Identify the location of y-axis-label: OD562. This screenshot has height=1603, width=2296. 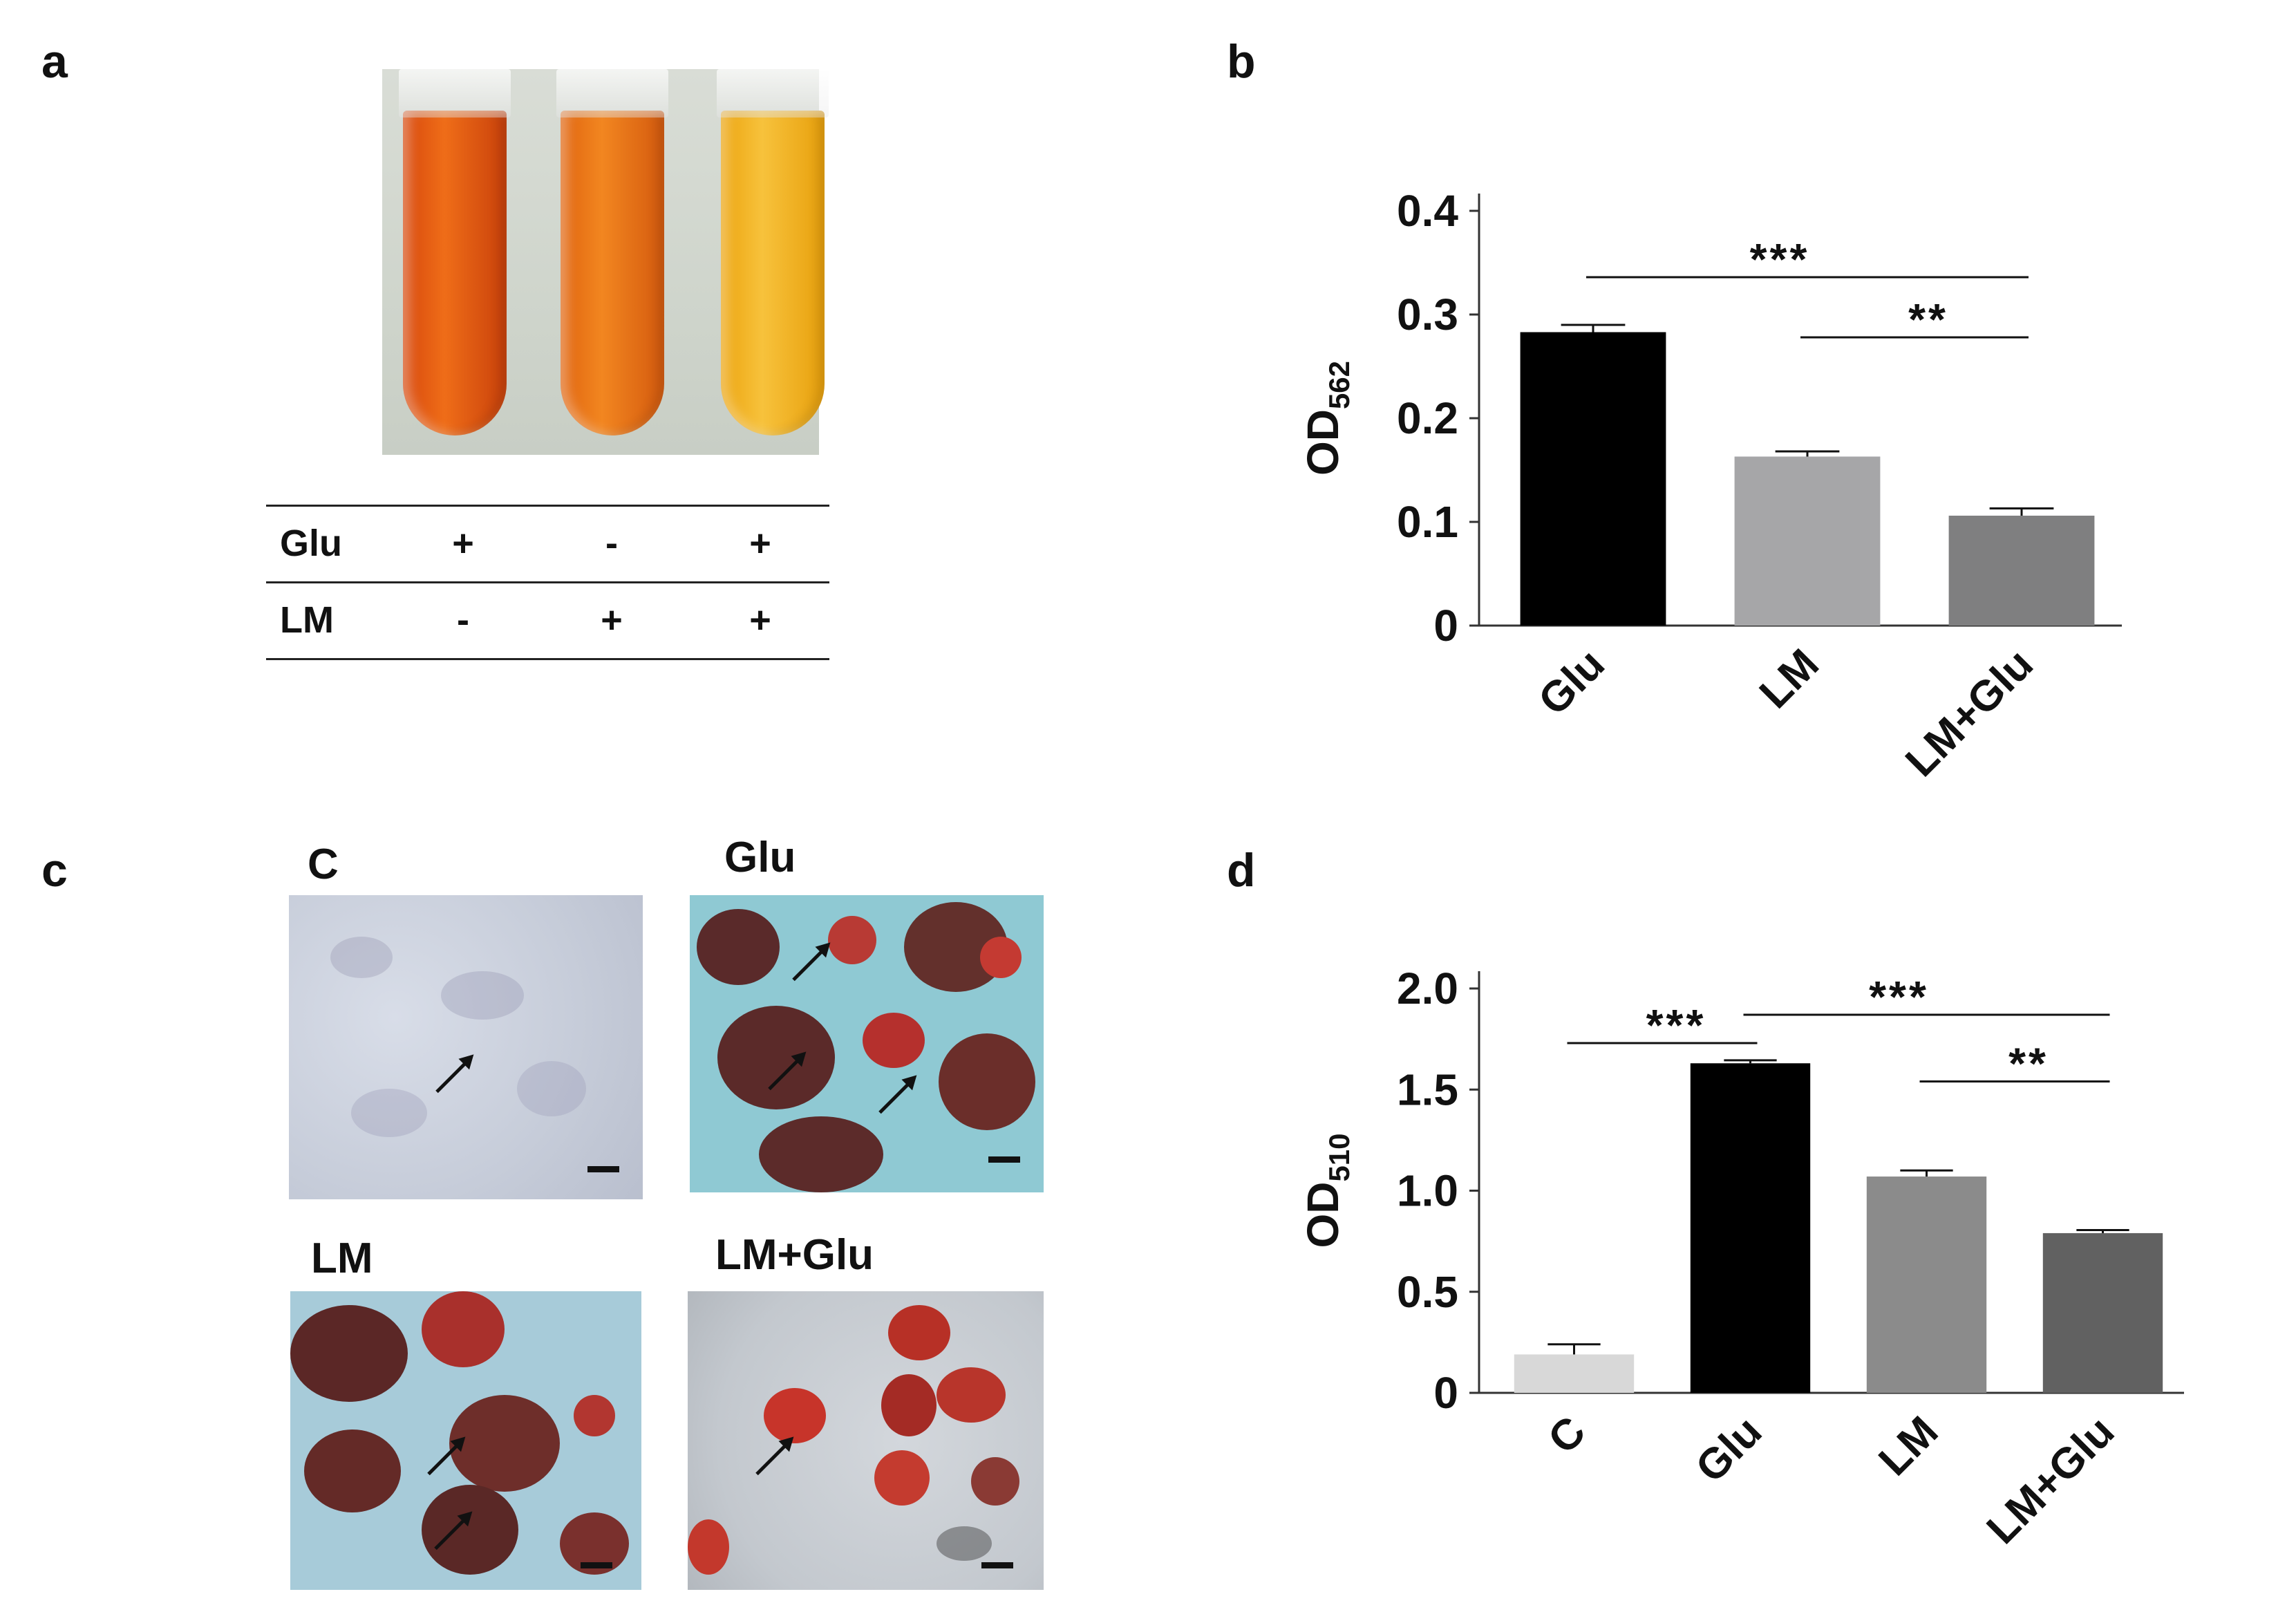
(1327, 418).